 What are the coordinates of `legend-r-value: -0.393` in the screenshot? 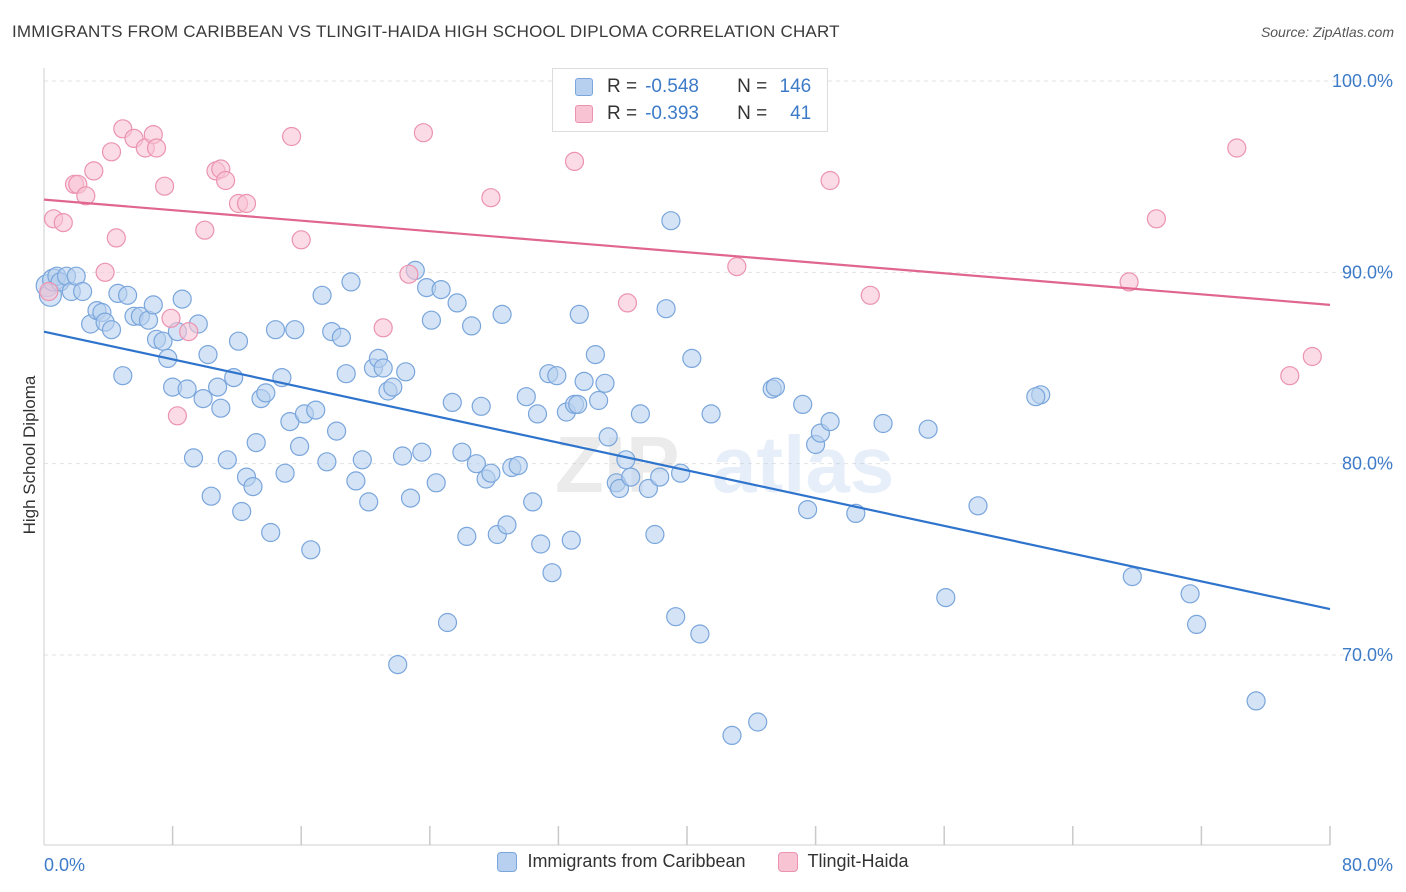 It's located at (672, 113).